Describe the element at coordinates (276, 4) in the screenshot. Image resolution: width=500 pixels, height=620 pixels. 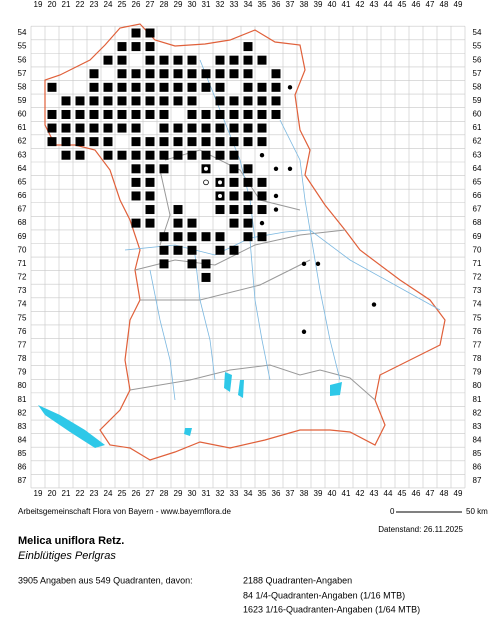
I see `x-label: 36` at that location.